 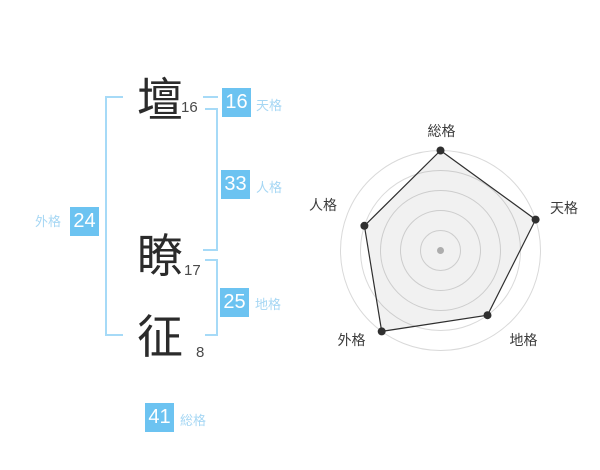 What do you see at coordinates (159, 417) in the screenshot?
I see `soukaku-value-badge: 41` at bounding box center [159, 417].